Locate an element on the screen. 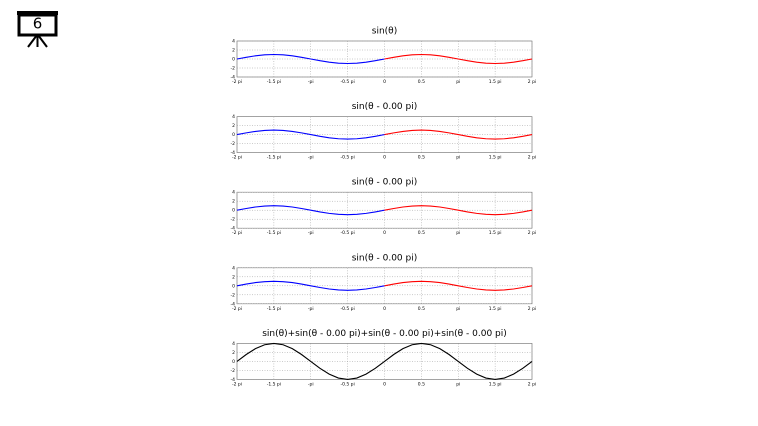 This screenshot has width=758, height=426. chart-title: sin(θ) is located at coordinates (384, 32).